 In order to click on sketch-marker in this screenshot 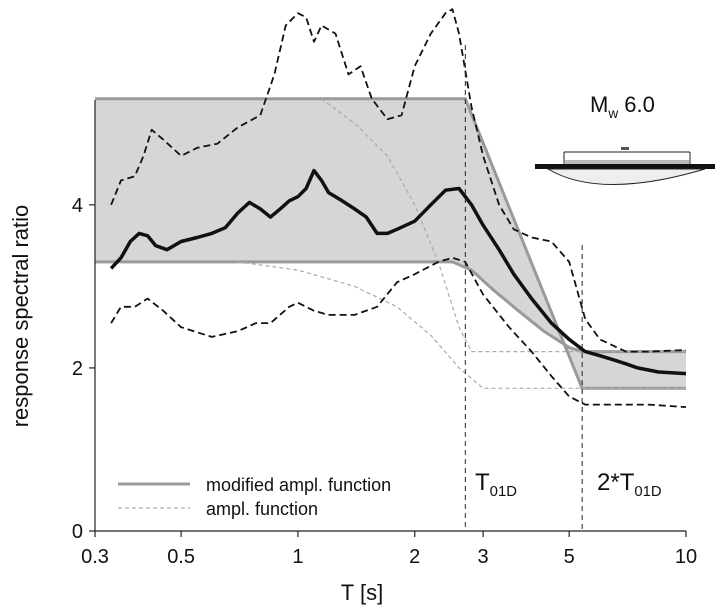, I will do `click(625, 148)`.